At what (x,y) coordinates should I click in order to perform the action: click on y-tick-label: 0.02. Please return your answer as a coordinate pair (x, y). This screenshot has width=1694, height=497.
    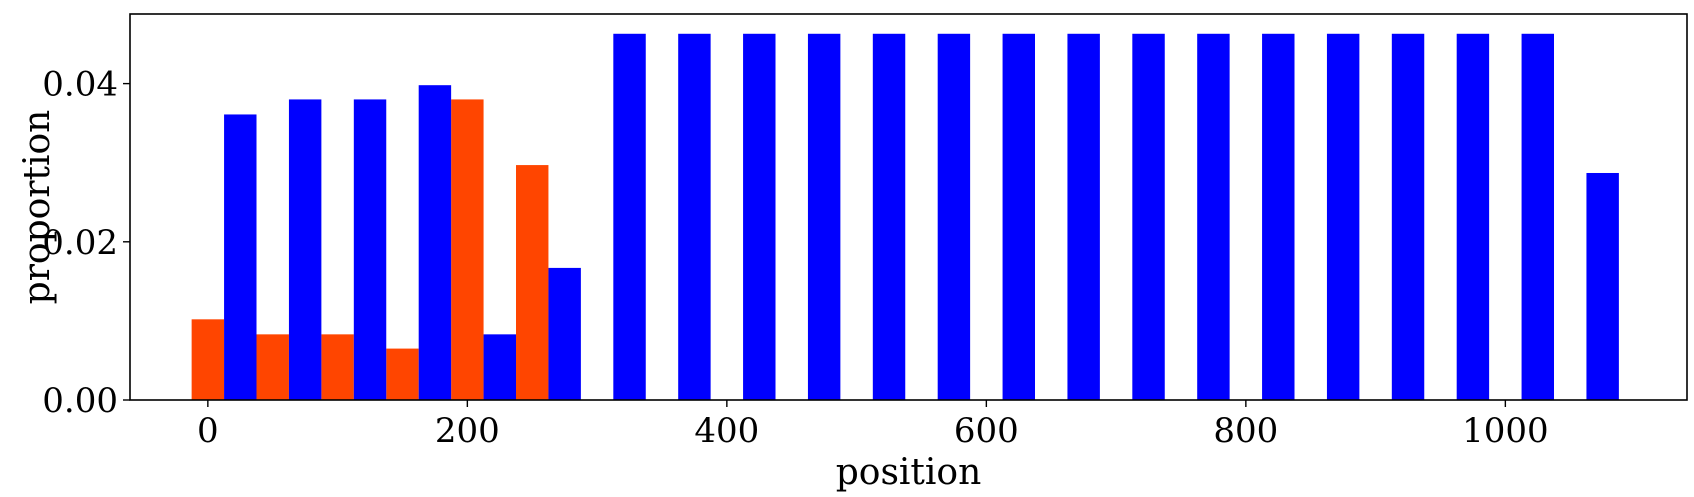
    Looking at the image, I should click on (80, 243).